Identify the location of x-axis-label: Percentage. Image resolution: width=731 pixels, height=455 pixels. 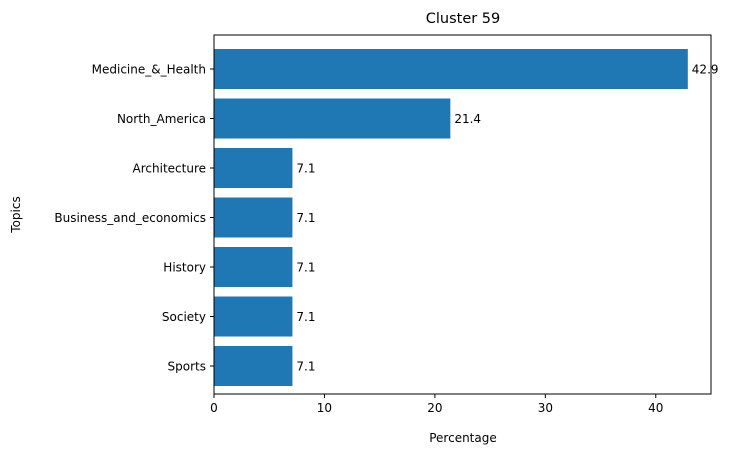
(463, 438).